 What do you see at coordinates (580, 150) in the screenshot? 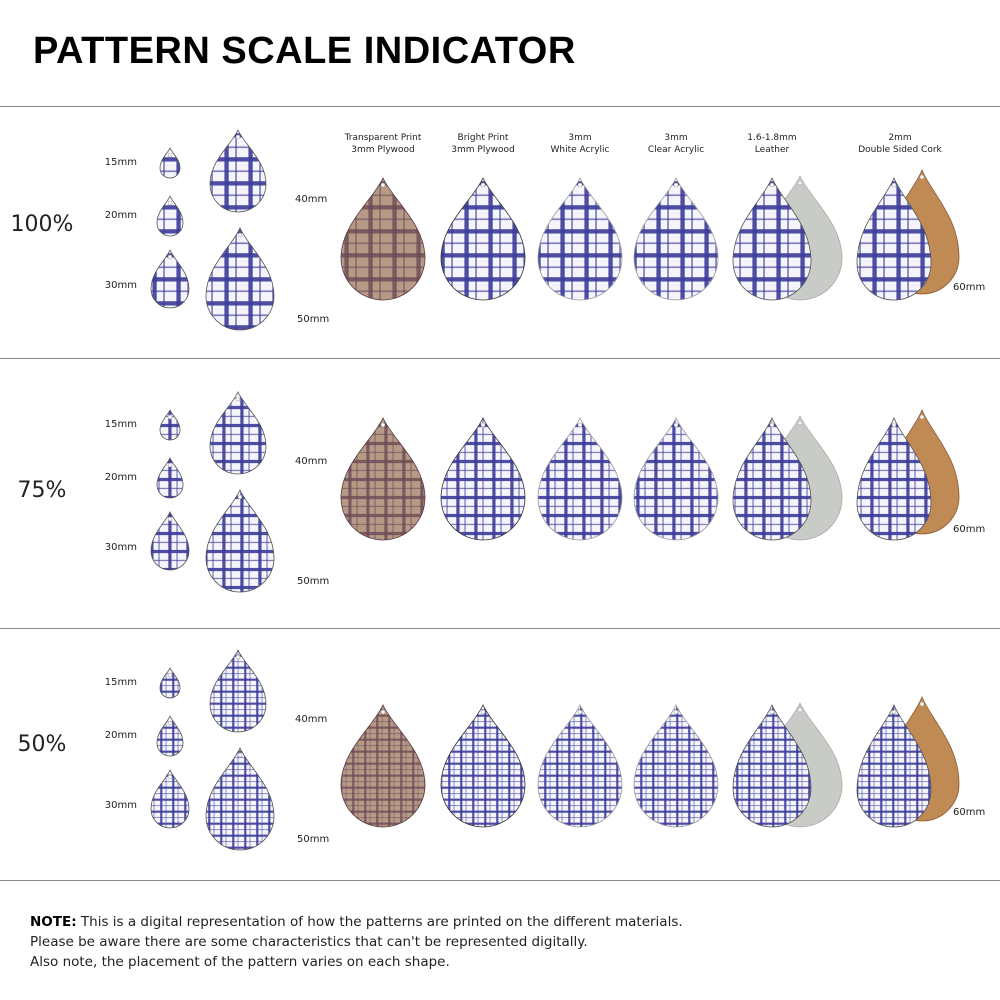
I see `material-header-line2: White Acrylic` at bounding box center [580, 150].